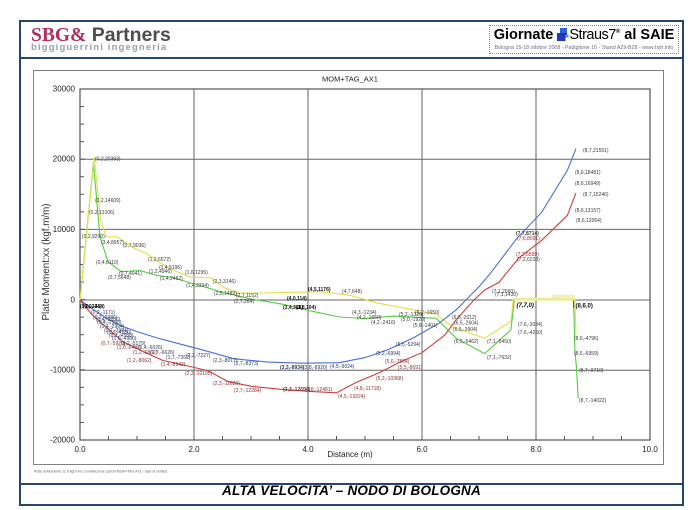 The height and width of the screenshot is (510, 700). What do you see at coordinates (297, 299) in the screenshot?
I see `svg-text: (4,0,114)` at bounding box center [297, 299].